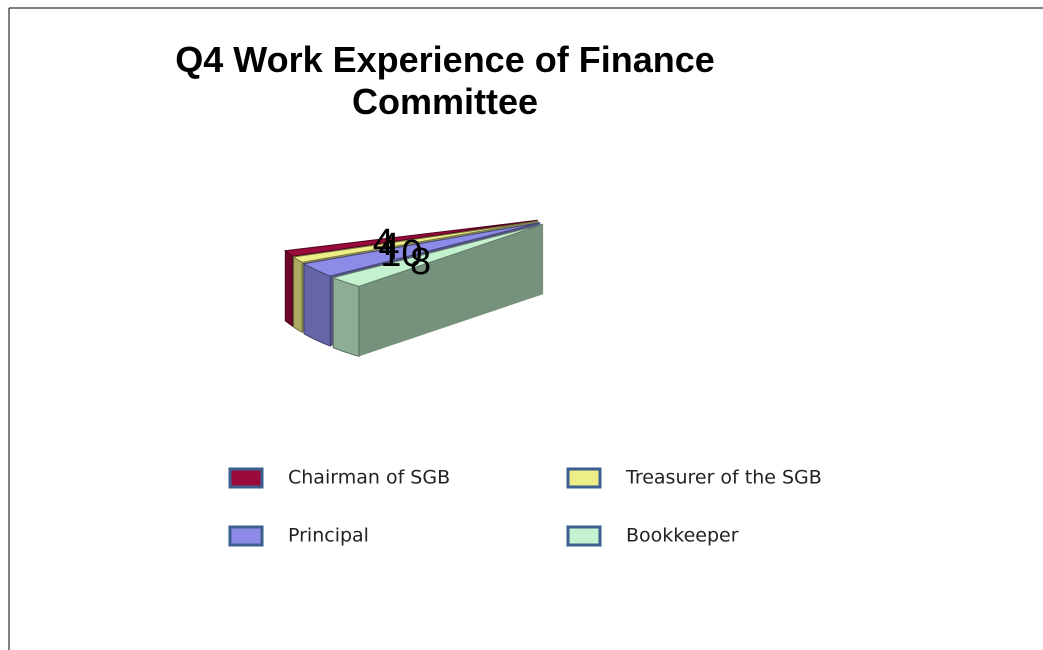 The width and height of the screenshot is (1043, 650). I want to click on legend-label: Chairman of SGB, so click(369, 478).